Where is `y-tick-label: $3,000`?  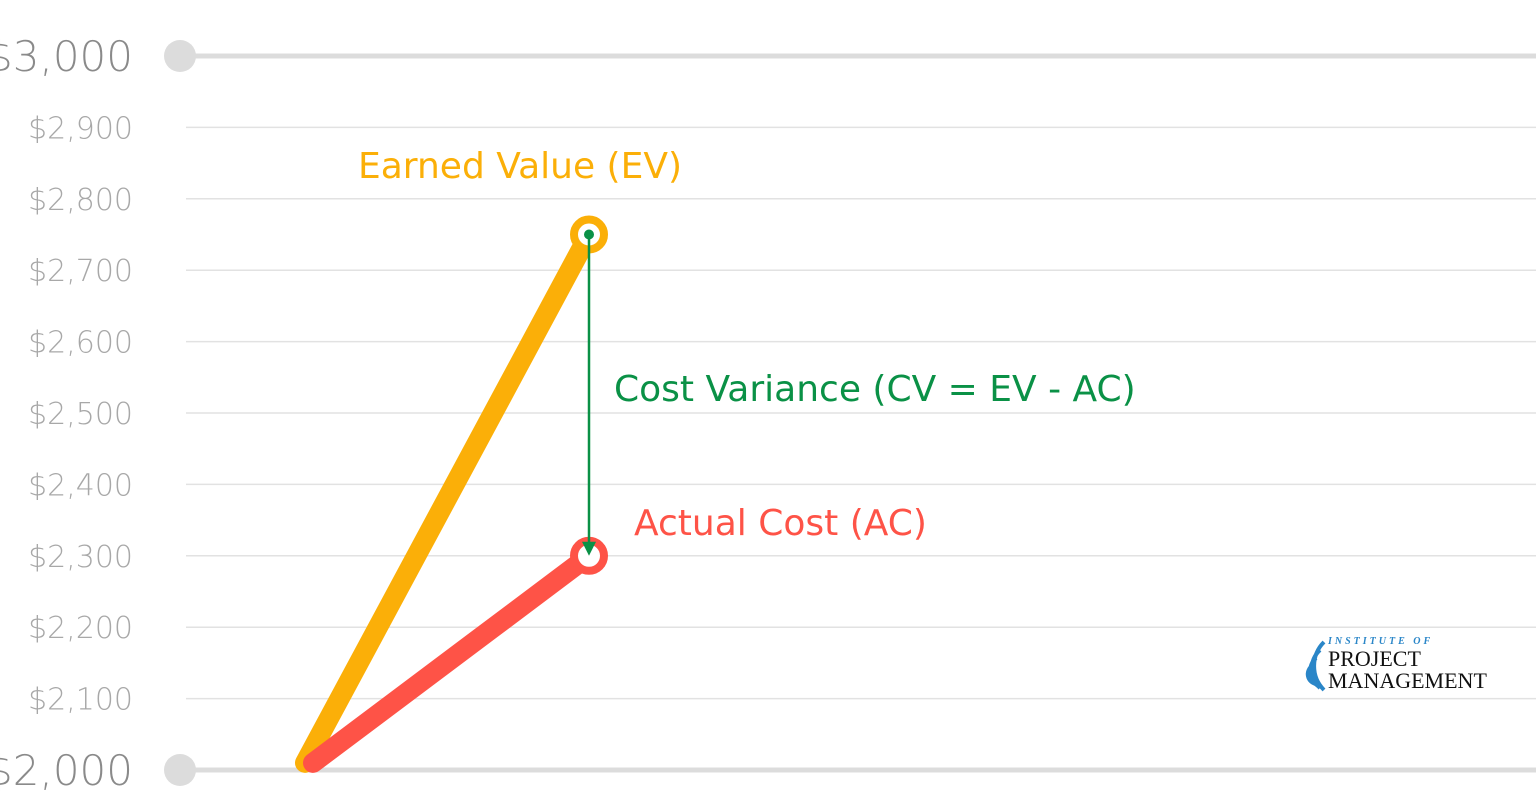
y-tick-label: $3,000 is located at coordinates (66, 56).